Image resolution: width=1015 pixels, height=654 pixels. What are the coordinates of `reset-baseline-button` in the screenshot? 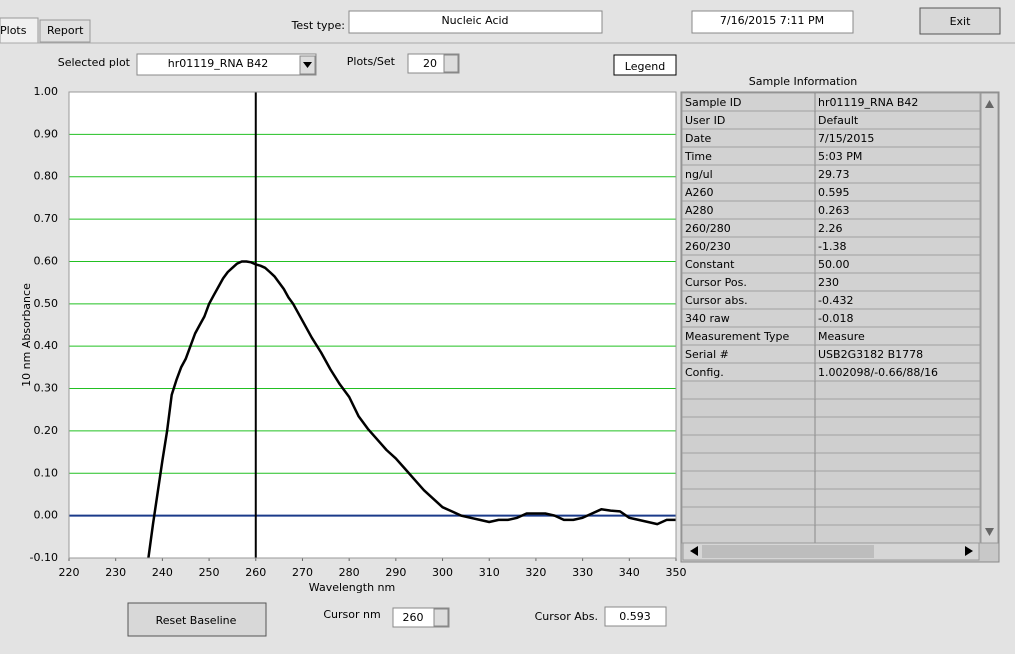 It's located at (197, 619).